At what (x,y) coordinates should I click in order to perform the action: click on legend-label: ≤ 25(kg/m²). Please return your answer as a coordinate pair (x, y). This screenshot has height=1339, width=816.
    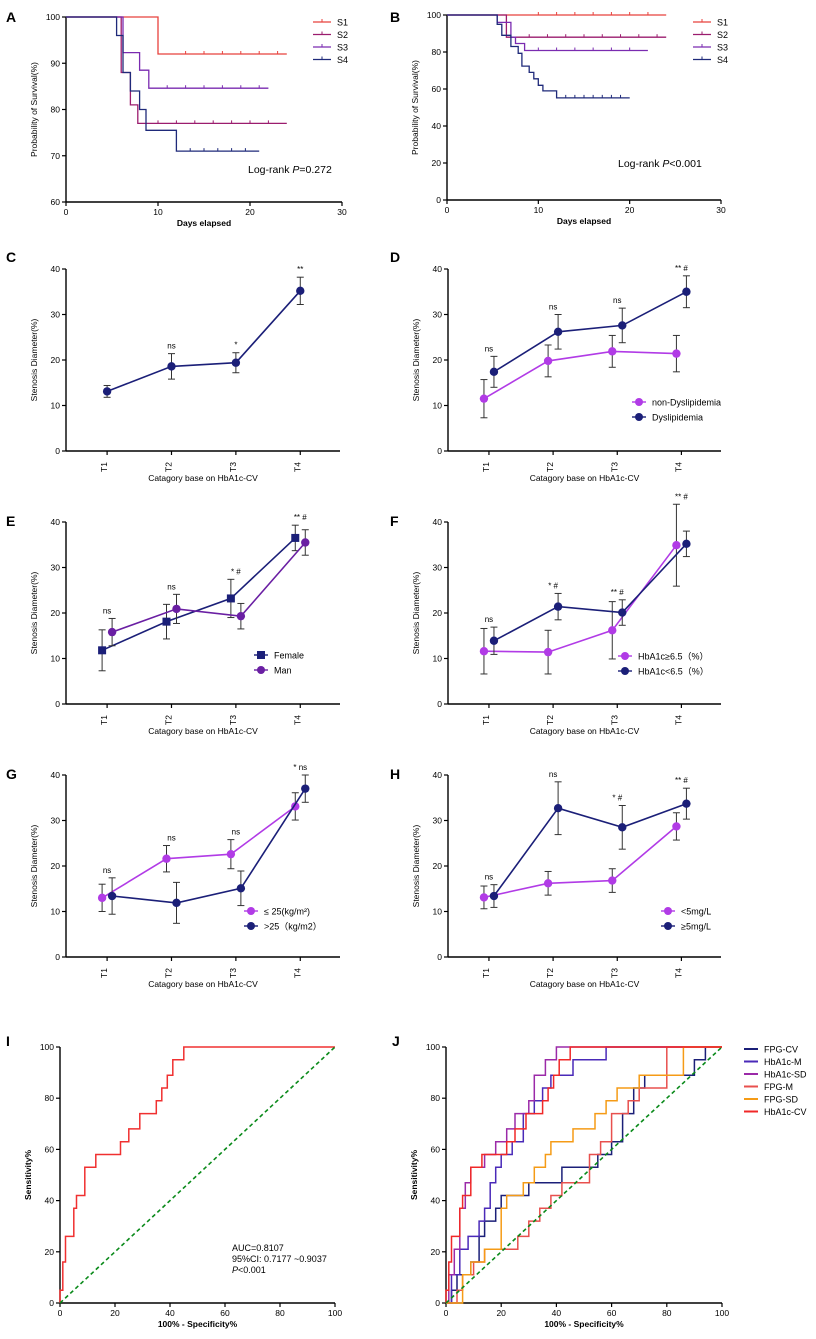
    Looking at the image, I should click on (287, 912).